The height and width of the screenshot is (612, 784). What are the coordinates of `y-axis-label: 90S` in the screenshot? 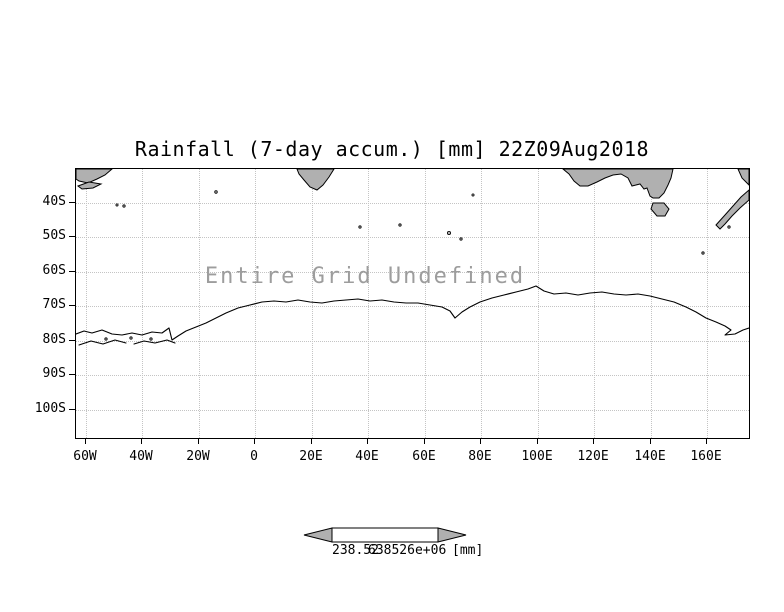 It's located at (54, 373).